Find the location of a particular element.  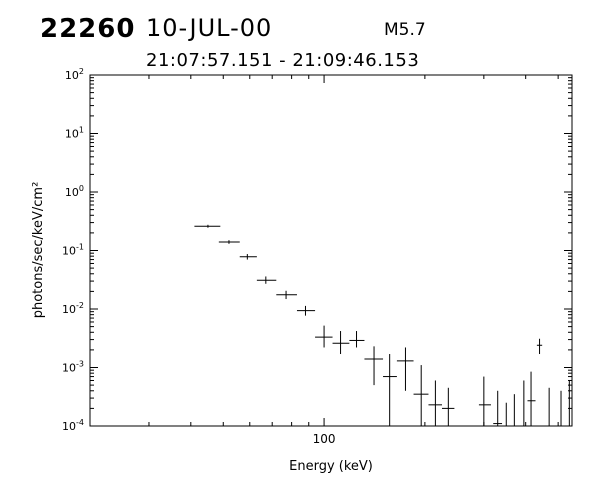

x-tick-labels: 100 is located at coordinates (324, 439).